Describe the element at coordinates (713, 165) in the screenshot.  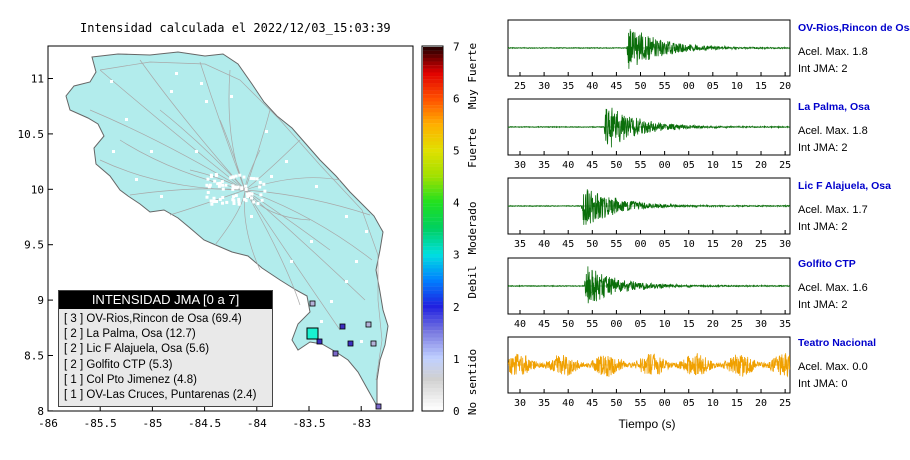
I see `time-tick-label: 10` at that location.